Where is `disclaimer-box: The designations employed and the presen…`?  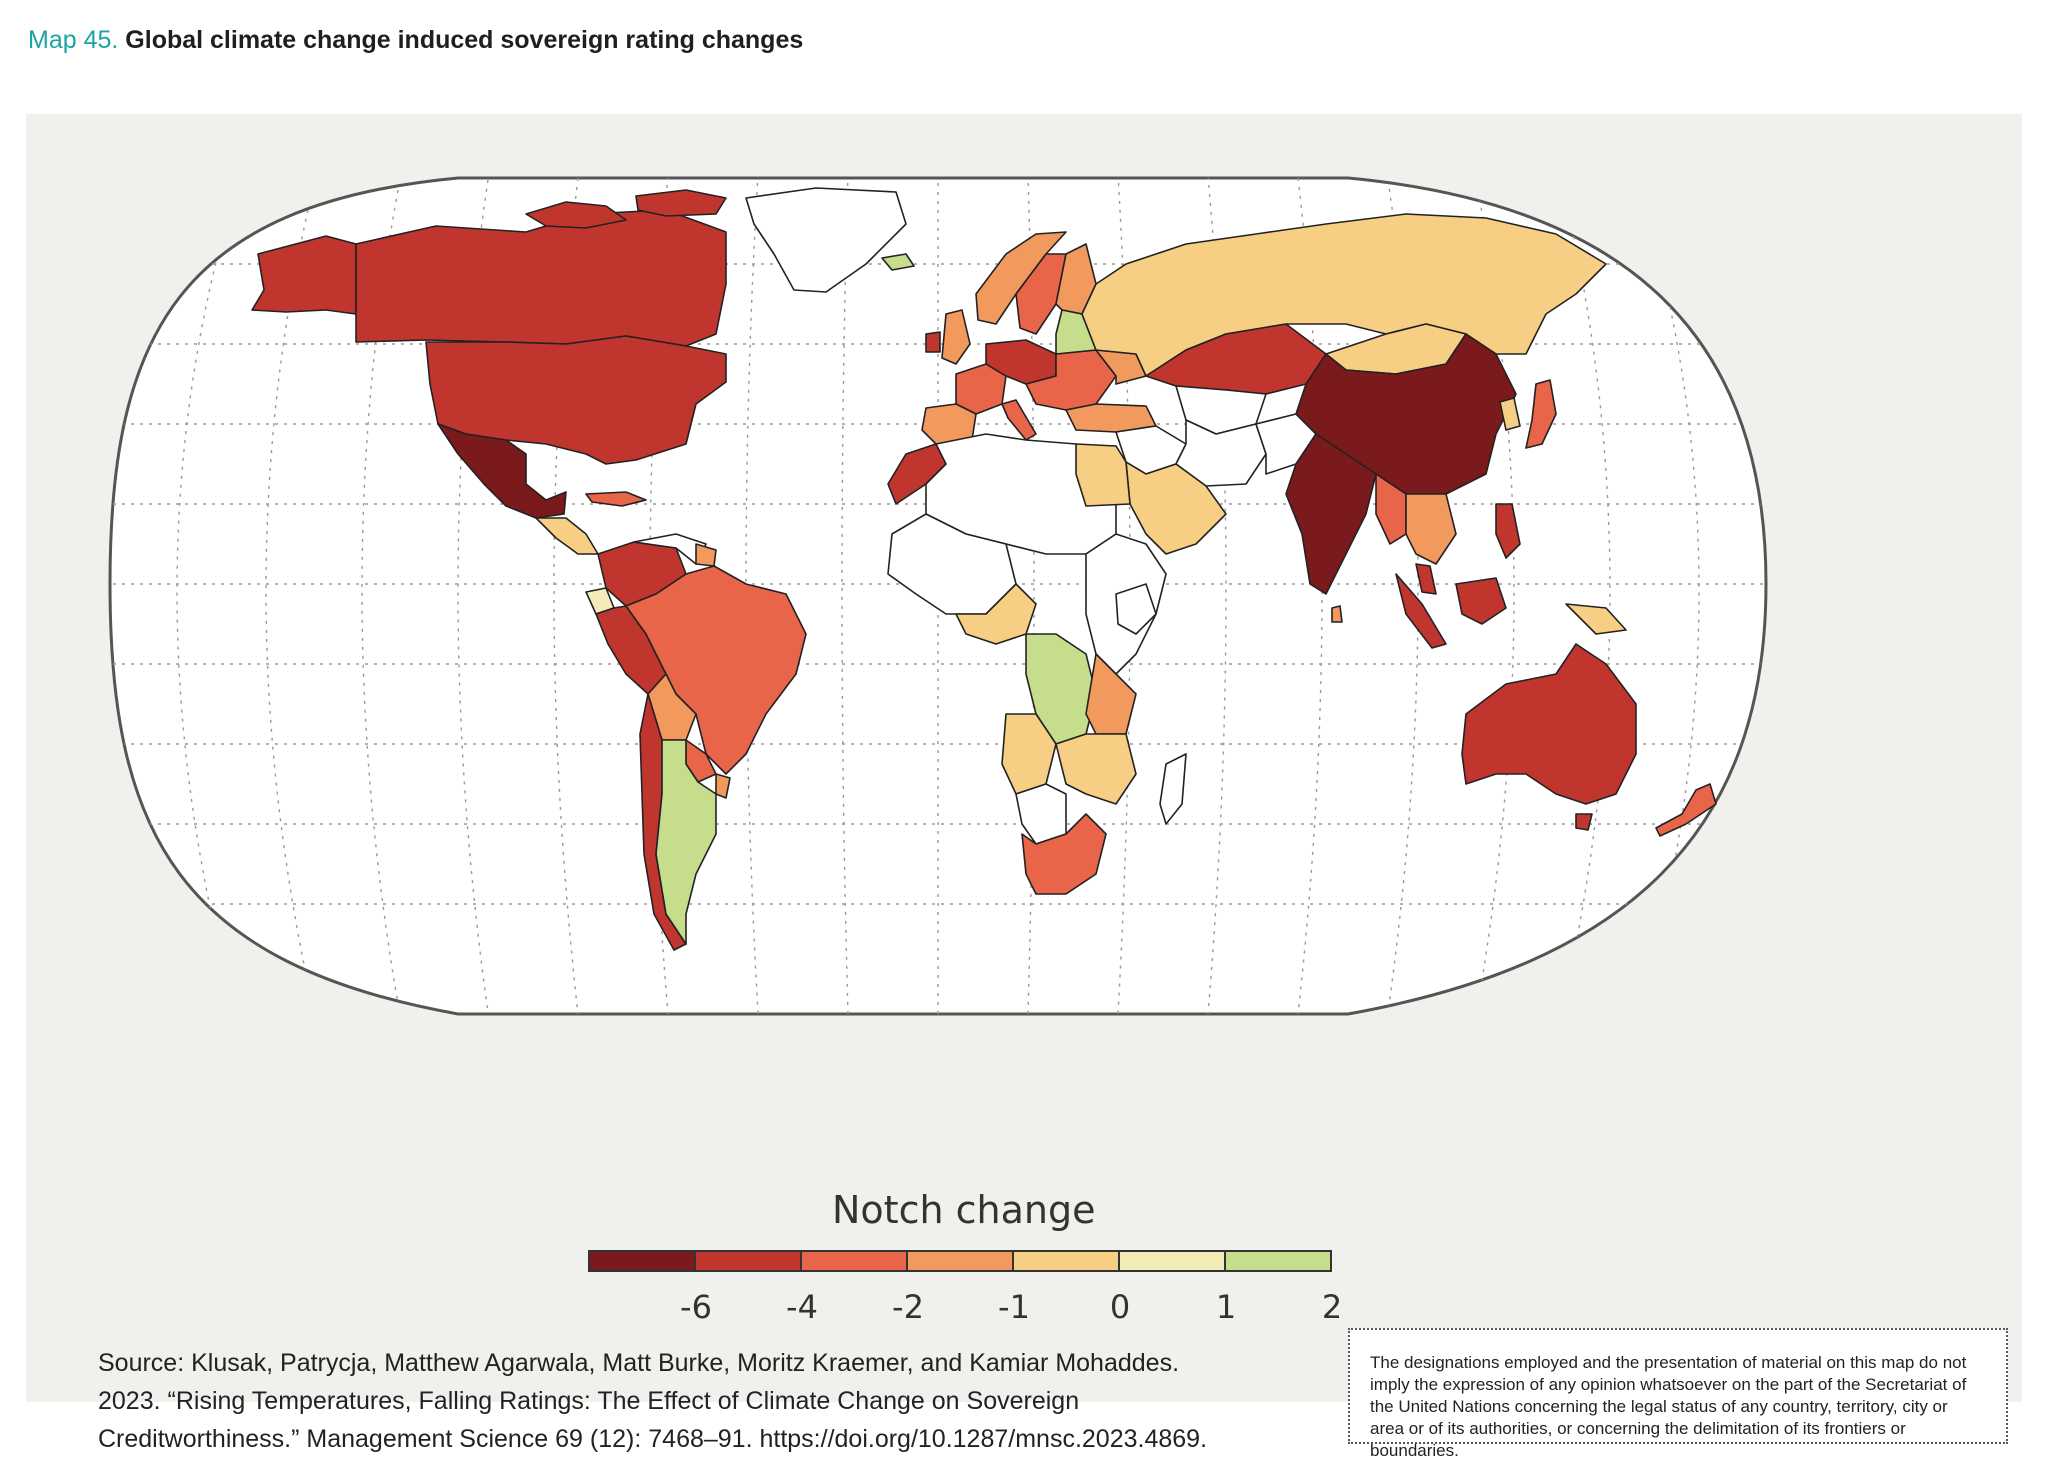 disclaimer-box: The designations employed and the presen… is located at coordinates (1678, 1394).